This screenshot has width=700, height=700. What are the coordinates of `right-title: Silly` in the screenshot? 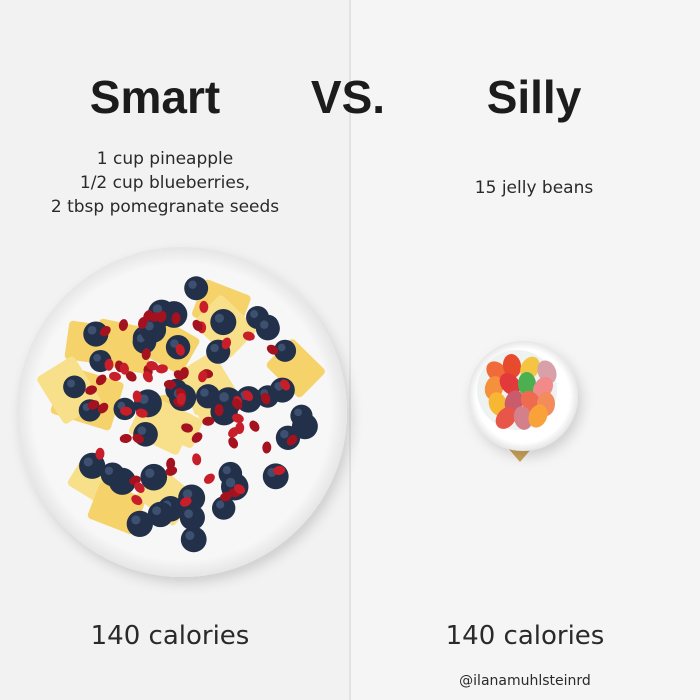 It's located at (534, 97).